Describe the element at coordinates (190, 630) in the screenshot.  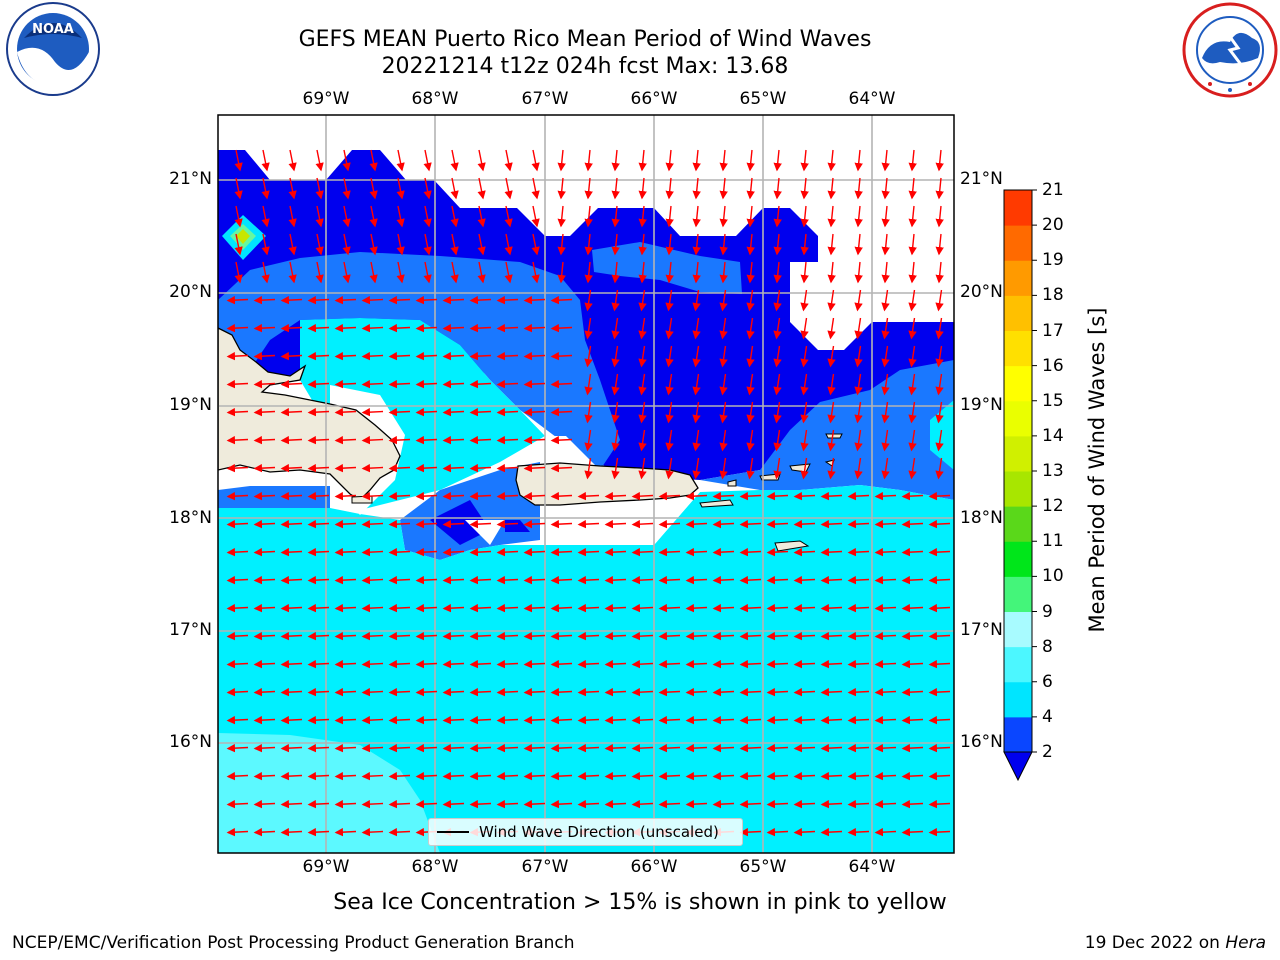
I see `lat-label-left: 17°N` at that location.